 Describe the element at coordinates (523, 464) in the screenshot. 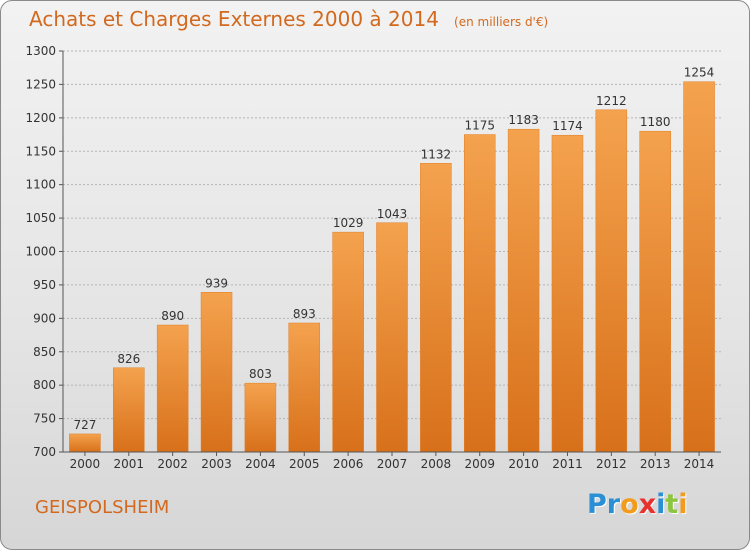

I see `x-tick-label: 2010` at that location.